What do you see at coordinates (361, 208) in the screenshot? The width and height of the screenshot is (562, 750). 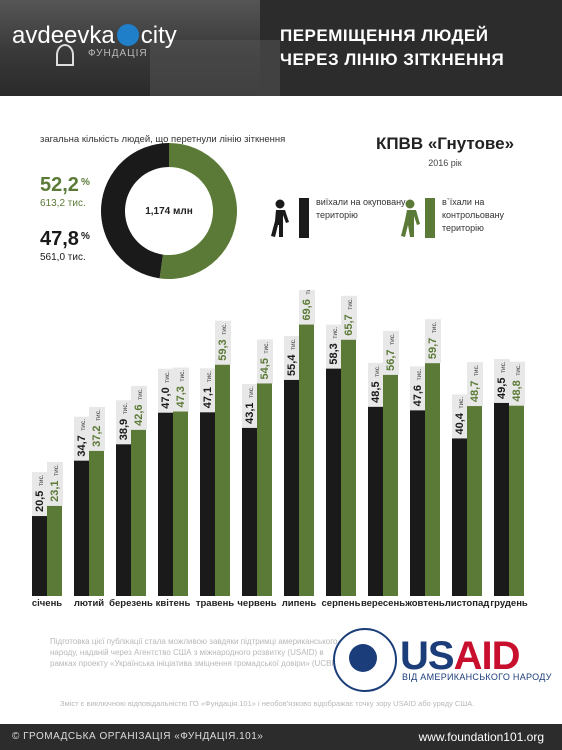 I see `legend-out-label: виїхали на окуповану територію` at bounding box center [361, 208].